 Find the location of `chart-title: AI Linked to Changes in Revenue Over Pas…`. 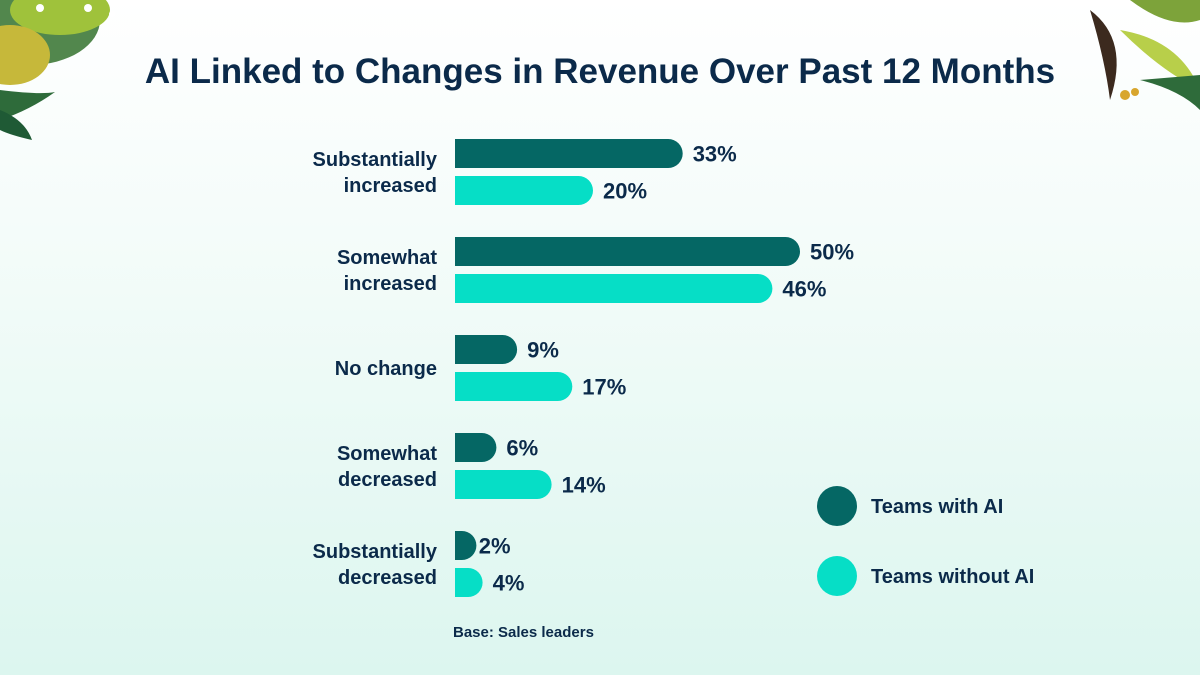

chart-title: AI Linked to Changes in Revenue Over Pas… is located at coordinates (600, 71).